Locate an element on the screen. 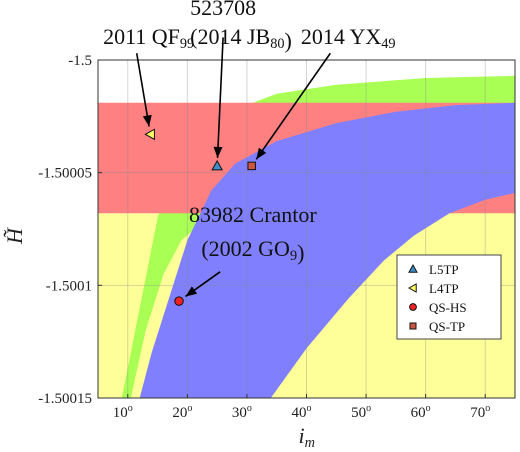 This screenshot has height=452, width=520. legend-label: L4TP is located at coordinates (444, 288).